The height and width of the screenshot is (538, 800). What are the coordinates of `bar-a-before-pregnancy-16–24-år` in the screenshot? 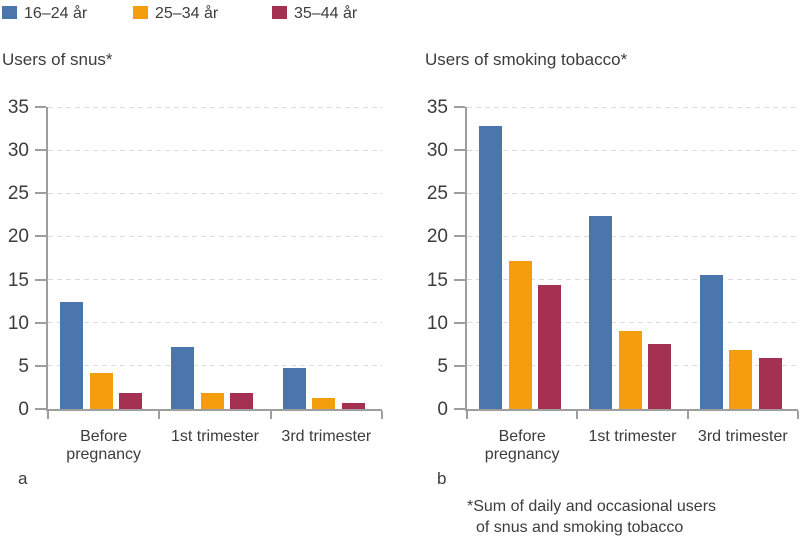 It's located at (71, 355).